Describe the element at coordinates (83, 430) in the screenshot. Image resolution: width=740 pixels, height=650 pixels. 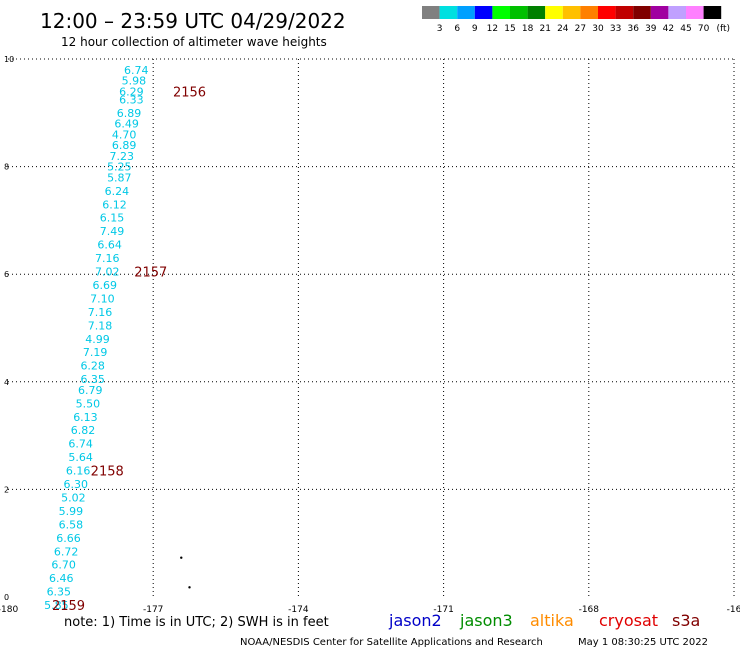
I see `swh-value-label: 6.82` at that location.